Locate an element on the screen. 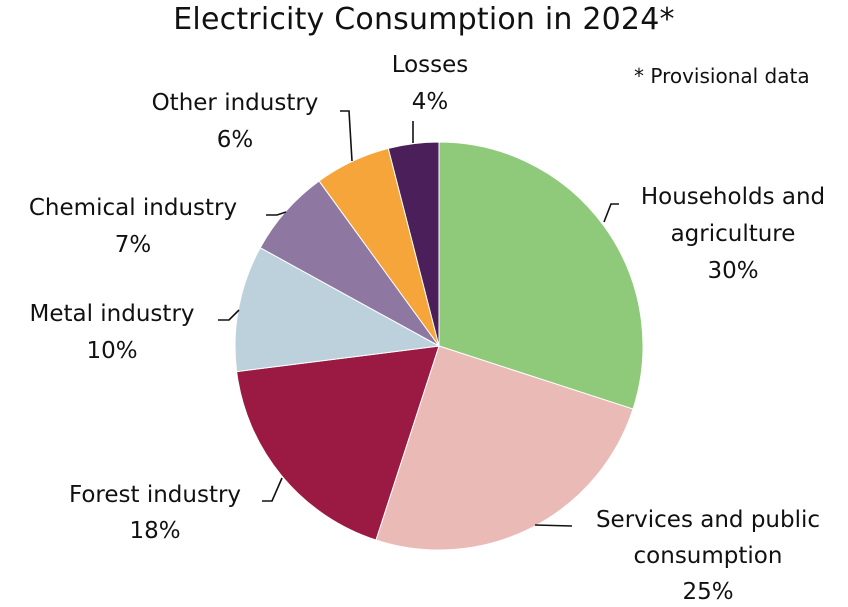 This screenshot has height=607, width=848. label-services-line1: Services and public is located at coordinates (708, 520).